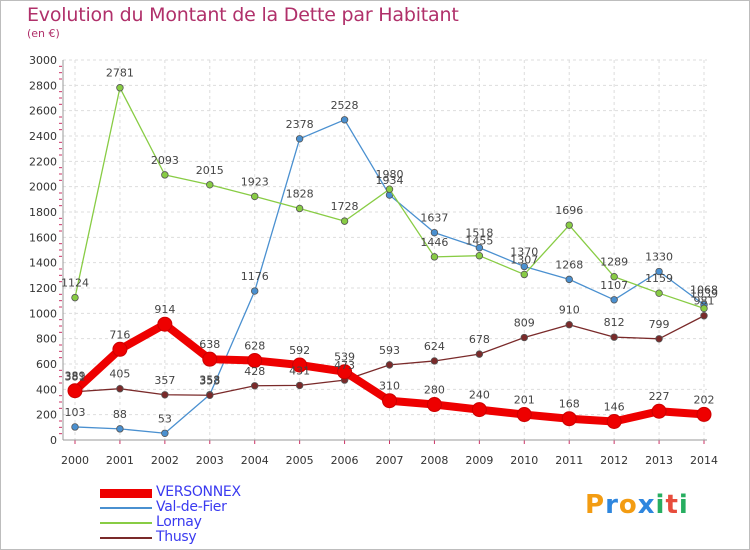  Describe the element at coordinates (198, 492) in the screenshot. I see `legend-label: VERSONNEX` at that location.